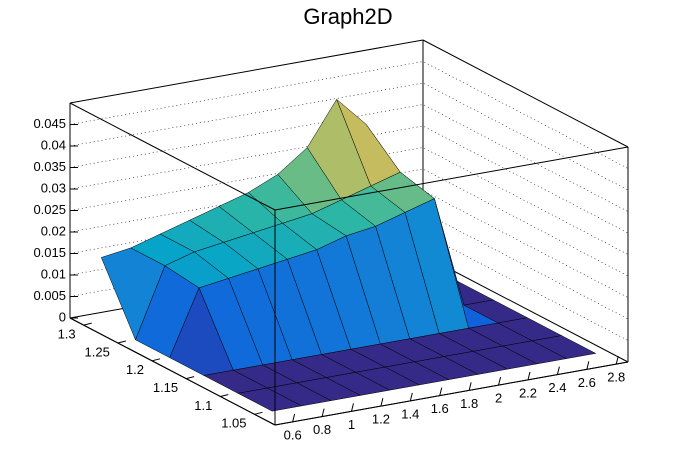  Describe the element at coordinates (97, 351) in the screenshot. I see `y-tick-label: 1.25` at that location.